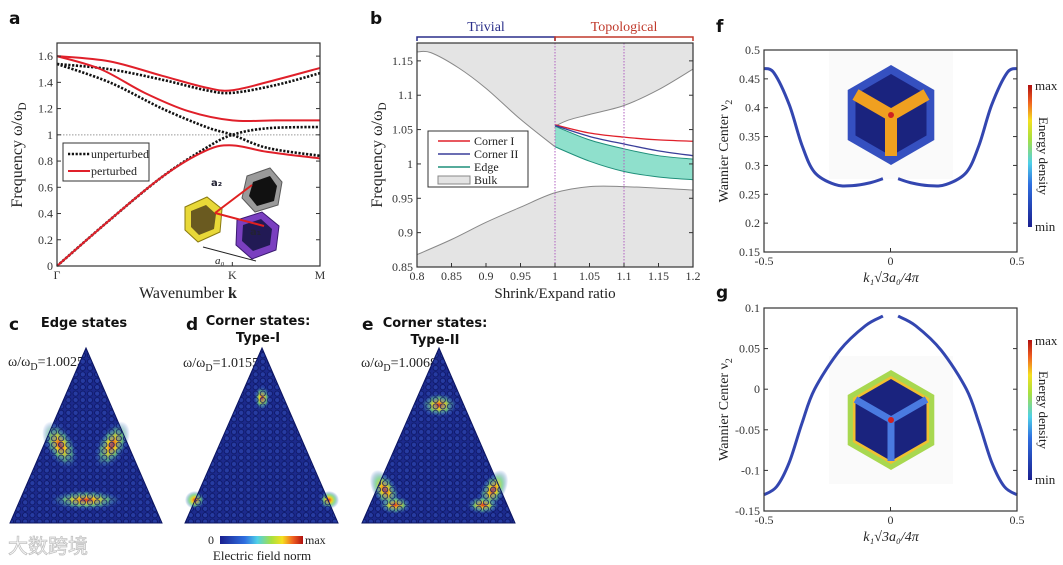  What do you see at coordinates (14, 19) in the screenshot?
I see `panel-label-a: a` at bounding box center [14, 19].